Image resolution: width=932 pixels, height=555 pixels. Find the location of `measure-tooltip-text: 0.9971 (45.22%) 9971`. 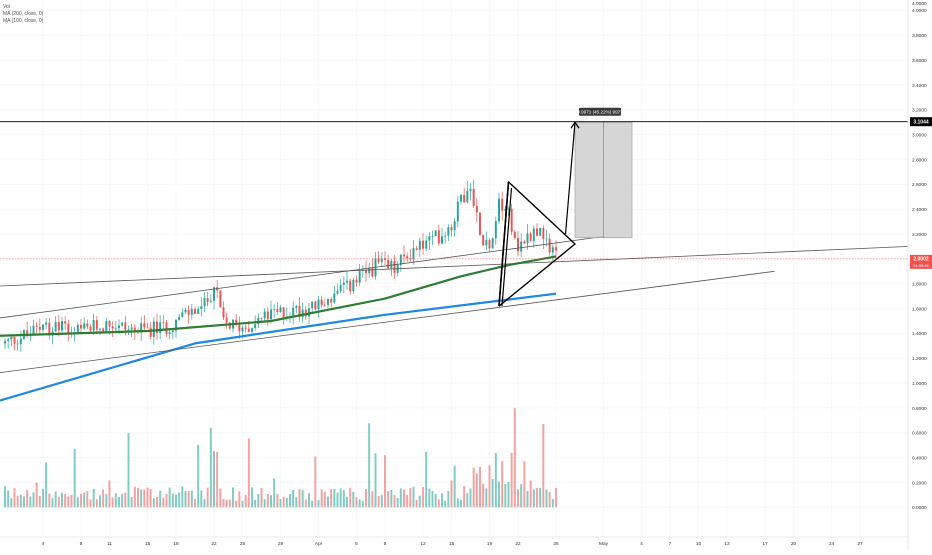

measure-tooltip-text: 0.9971 (45.22%) 9971 is located at coordinates (600, 111).